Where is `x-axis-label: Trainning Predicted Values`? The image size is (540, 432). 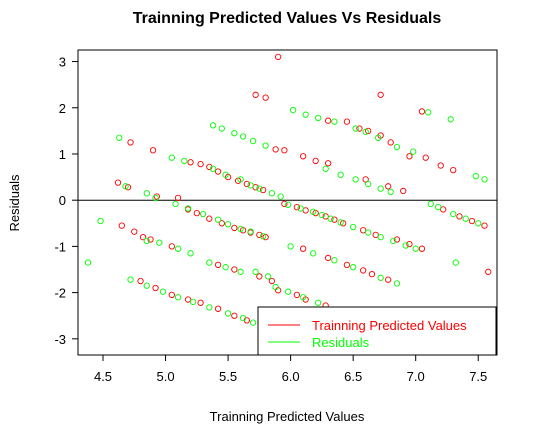
x-axis-label: Trainning Predicted Values is located at coordinates (287, 416).